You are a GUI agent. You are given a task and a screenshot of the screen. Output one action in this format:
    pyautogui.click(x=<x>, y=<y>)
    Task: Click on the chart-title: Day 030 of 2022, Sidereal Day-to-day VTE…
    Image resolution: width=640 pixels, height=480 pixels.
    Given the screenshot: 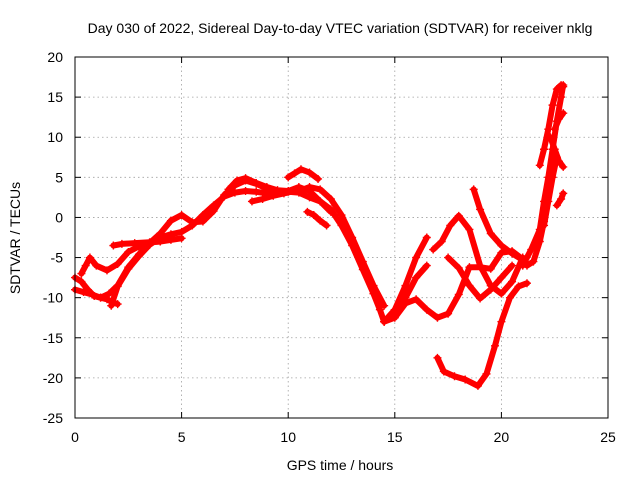 What is the action you would take?
    pyautogui.click(x=340, y=28)
    